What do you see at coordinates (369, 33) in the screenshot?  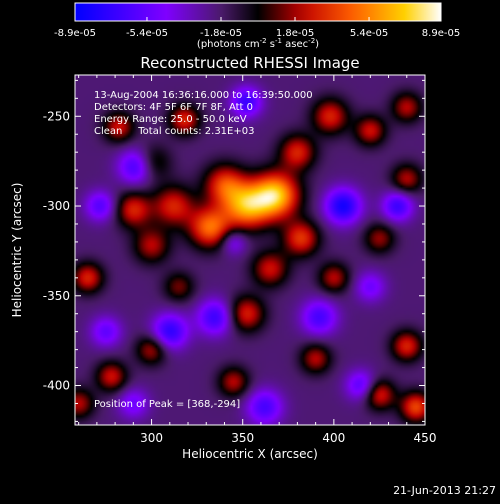 I see `colorbar-tick-label: 5.4e-05` at bounding box center [369, 33].